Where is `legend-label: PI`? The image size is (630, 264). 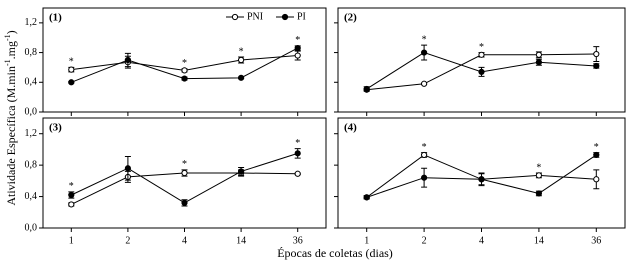
legend-label: PI is located at coordinates (301, 16).